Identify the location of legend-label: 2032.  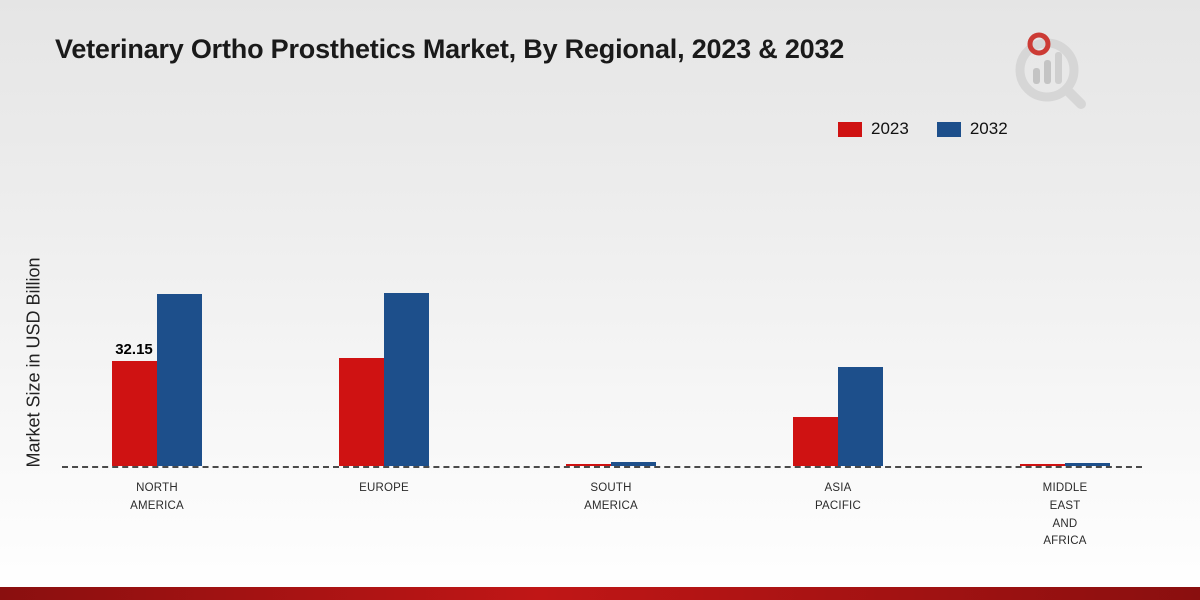
(988, 128).